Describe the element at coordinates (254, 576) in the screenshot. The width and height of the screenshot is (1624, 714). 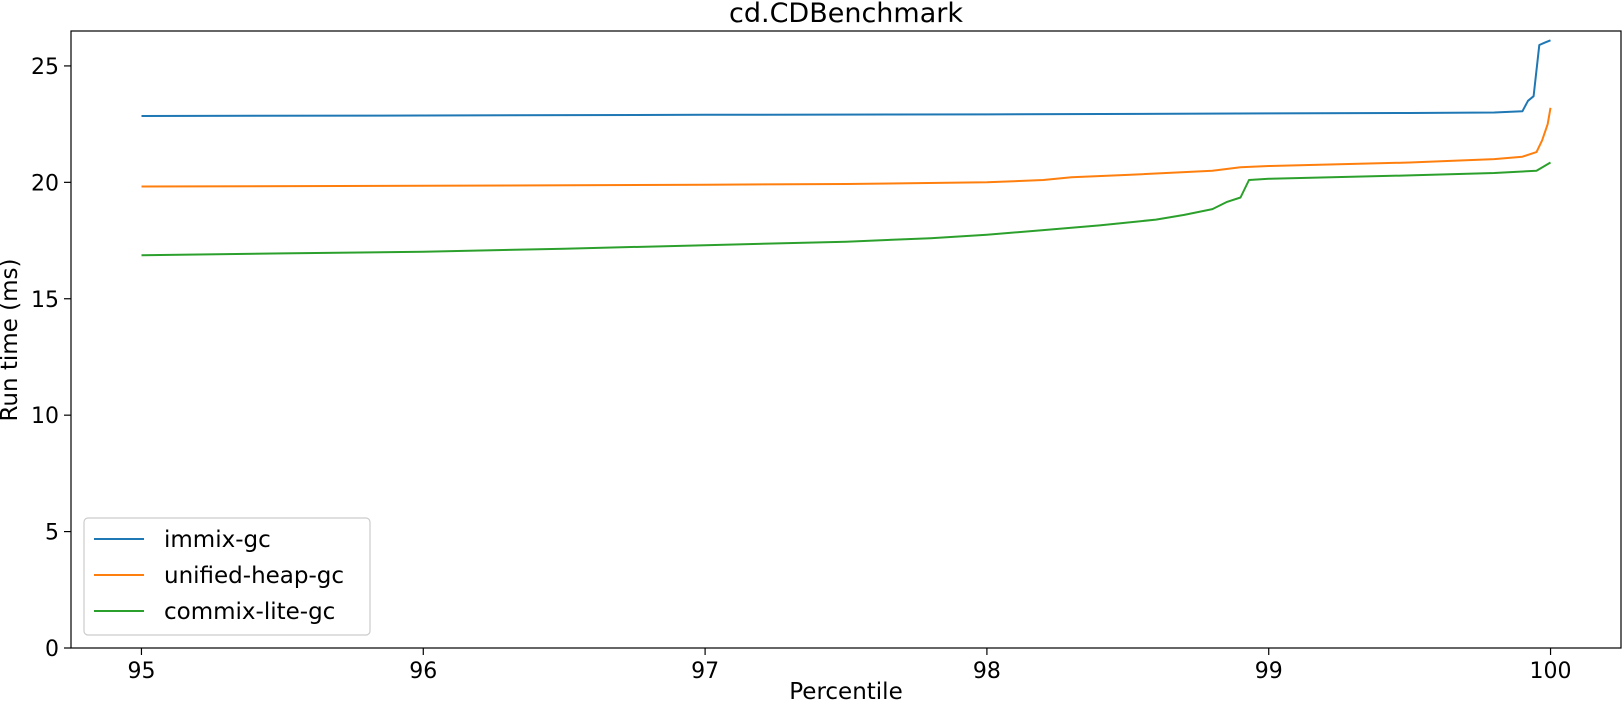
I see `legend-label-unified-heap-gc: unified-heap-gc` at that location.